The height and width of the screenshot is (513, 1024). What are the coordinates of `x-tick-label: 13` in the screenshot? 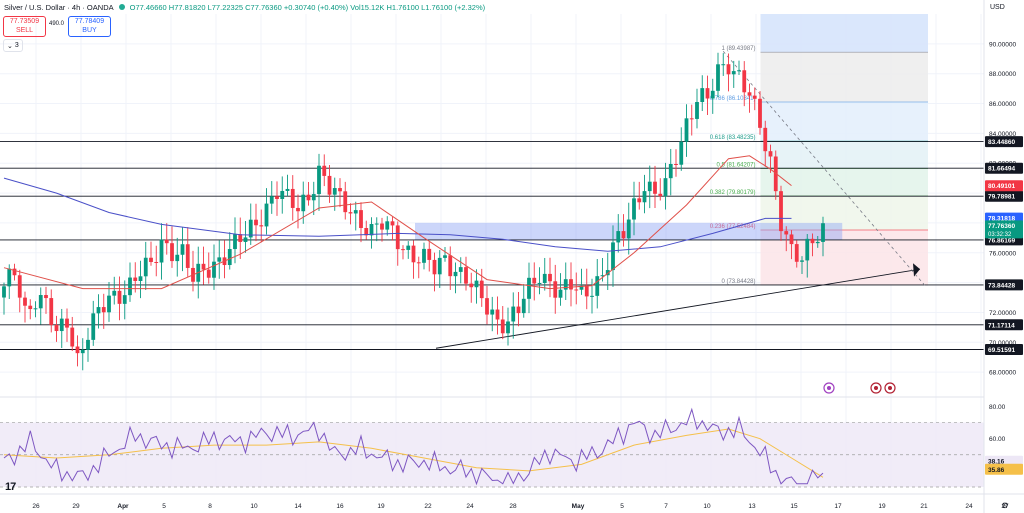 It's located at (752, 506).